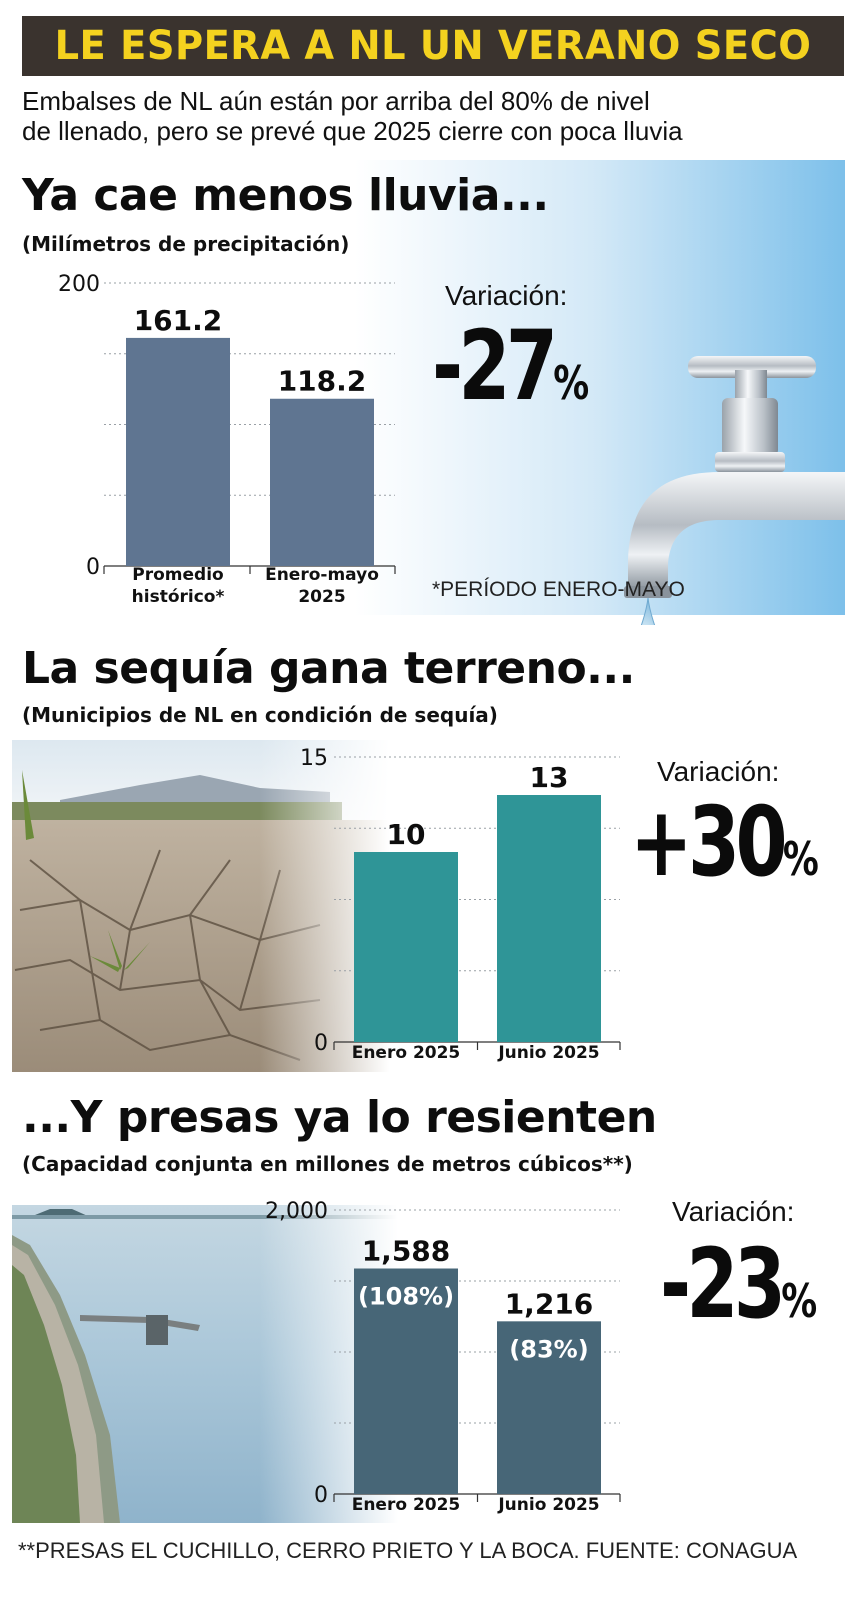  What do you see at coordinates (648, 611) in the screenshot?
I see `water-drop-icon` at bounding box center [648, 611].